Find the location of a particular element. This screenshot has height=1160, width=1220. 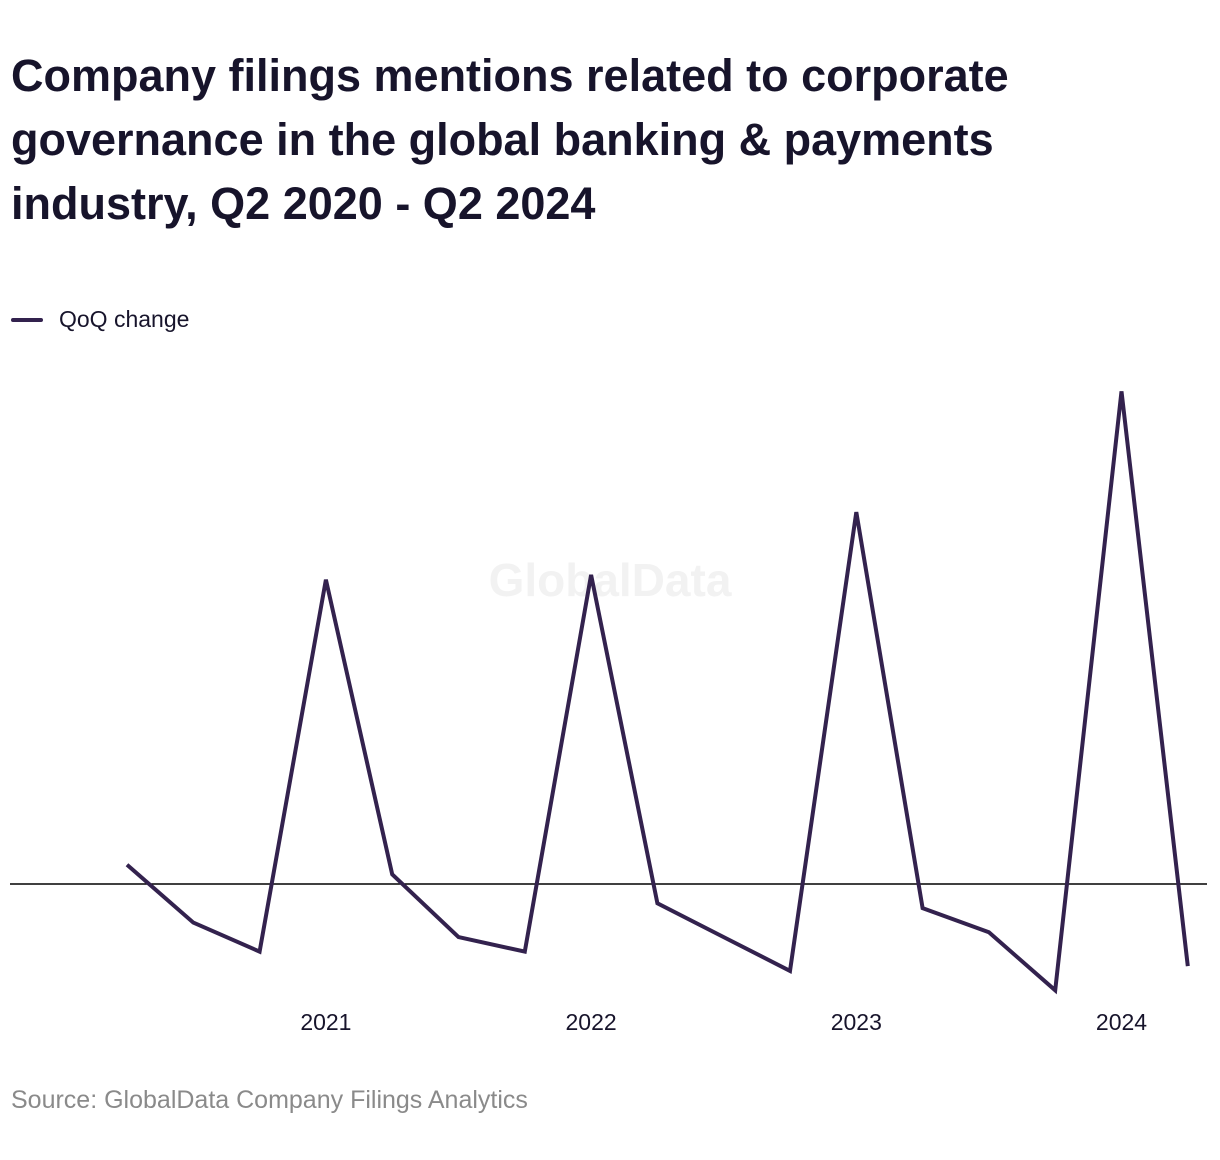

x-tick-label: 2021 is located at coordinates (325, 1022).